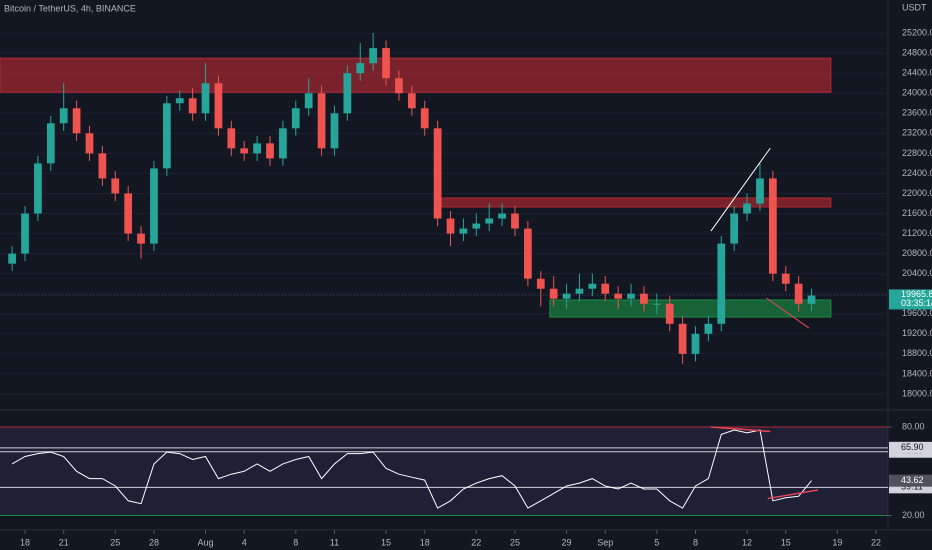 The height and width of the screenshot is (550, 932). I want to click on x-tick-label: 15, so click(386, 542).